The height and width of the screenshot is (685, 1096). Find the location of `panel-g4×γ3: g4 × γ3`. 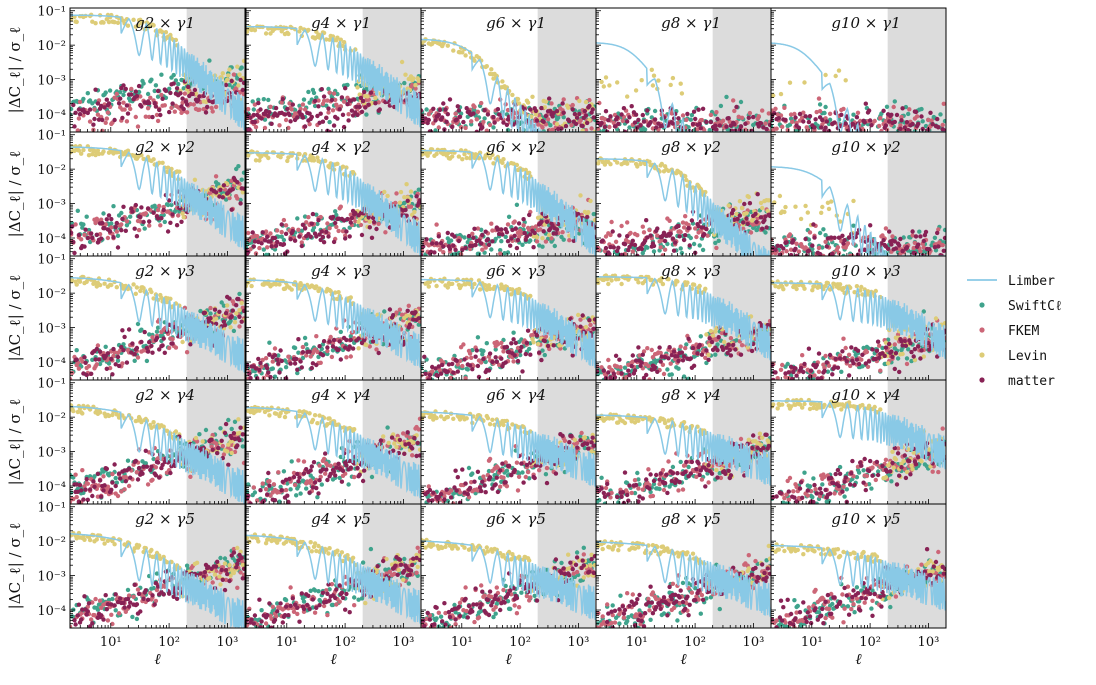

panel-g4×γ3: g4 × γ3 is located at coordinates (333, 318).